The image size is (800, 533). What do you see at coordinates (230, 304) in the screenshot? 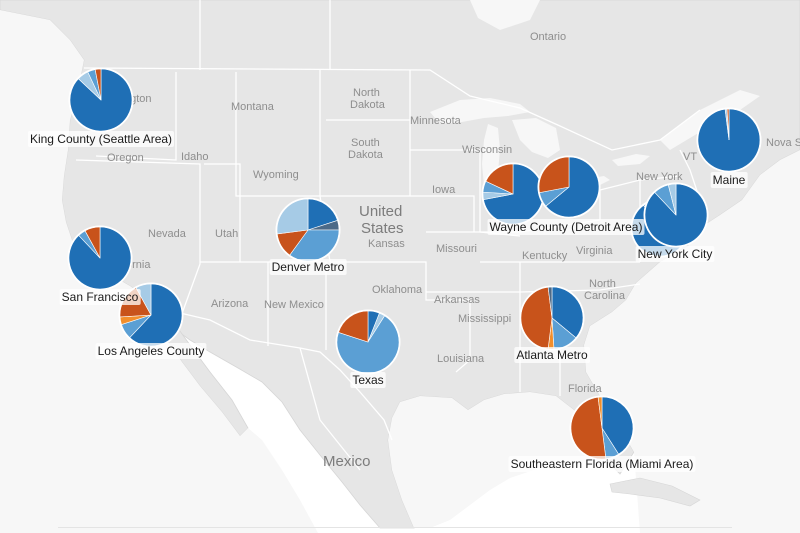
I see `label-arizona: Arizona` at bounding box center [230, 304].